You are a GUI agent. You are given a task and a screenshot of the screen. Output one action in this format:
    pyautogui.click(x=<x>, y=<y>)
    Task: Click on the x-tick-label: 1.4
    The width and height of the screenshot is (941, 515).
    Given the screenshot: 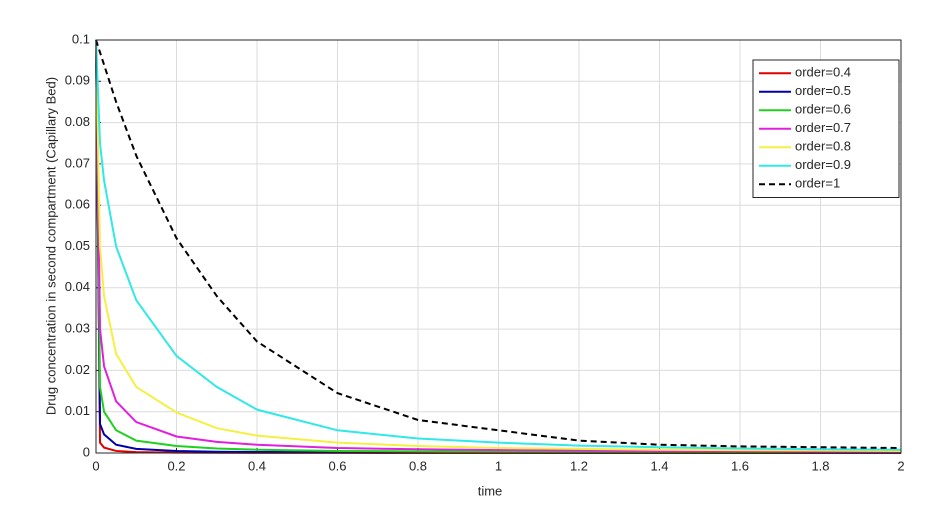 What is the action you would take?
    pyautogui.click(x=659, y=465)
    